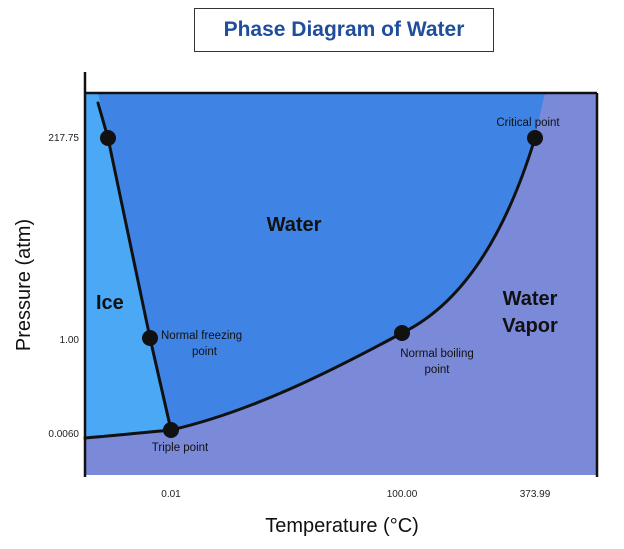 This screenshot has width=624, height=549. Describe the element at coordinates (24, 285) in the screenshot. I see `y-axis-label: Pressure (atm)` at that location.